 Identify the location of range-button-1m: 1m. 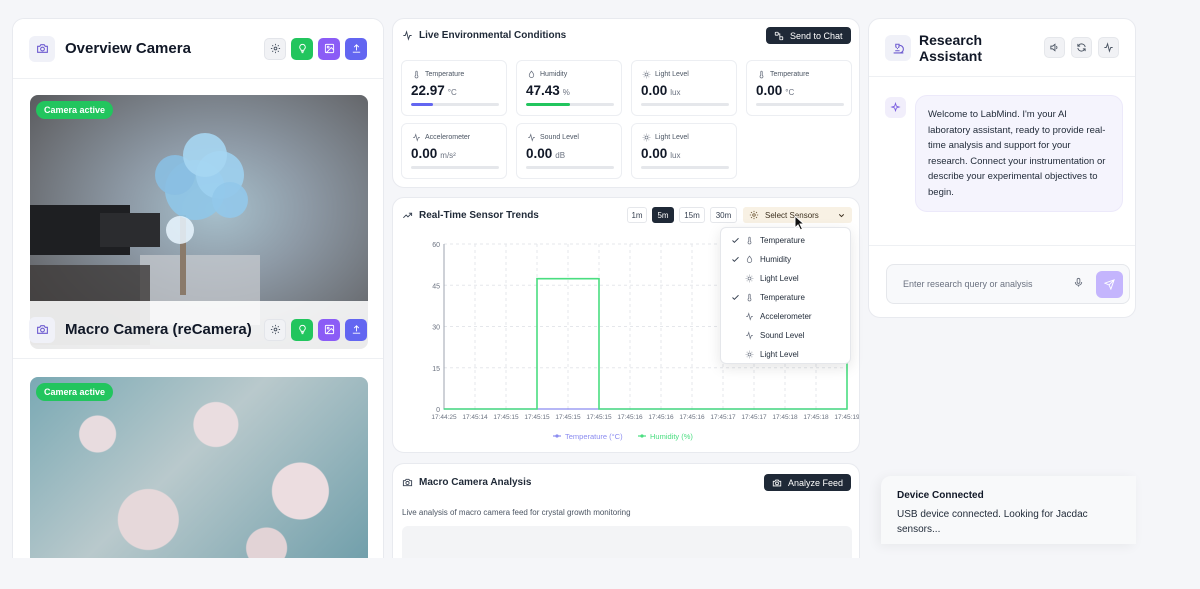
(637, 215).